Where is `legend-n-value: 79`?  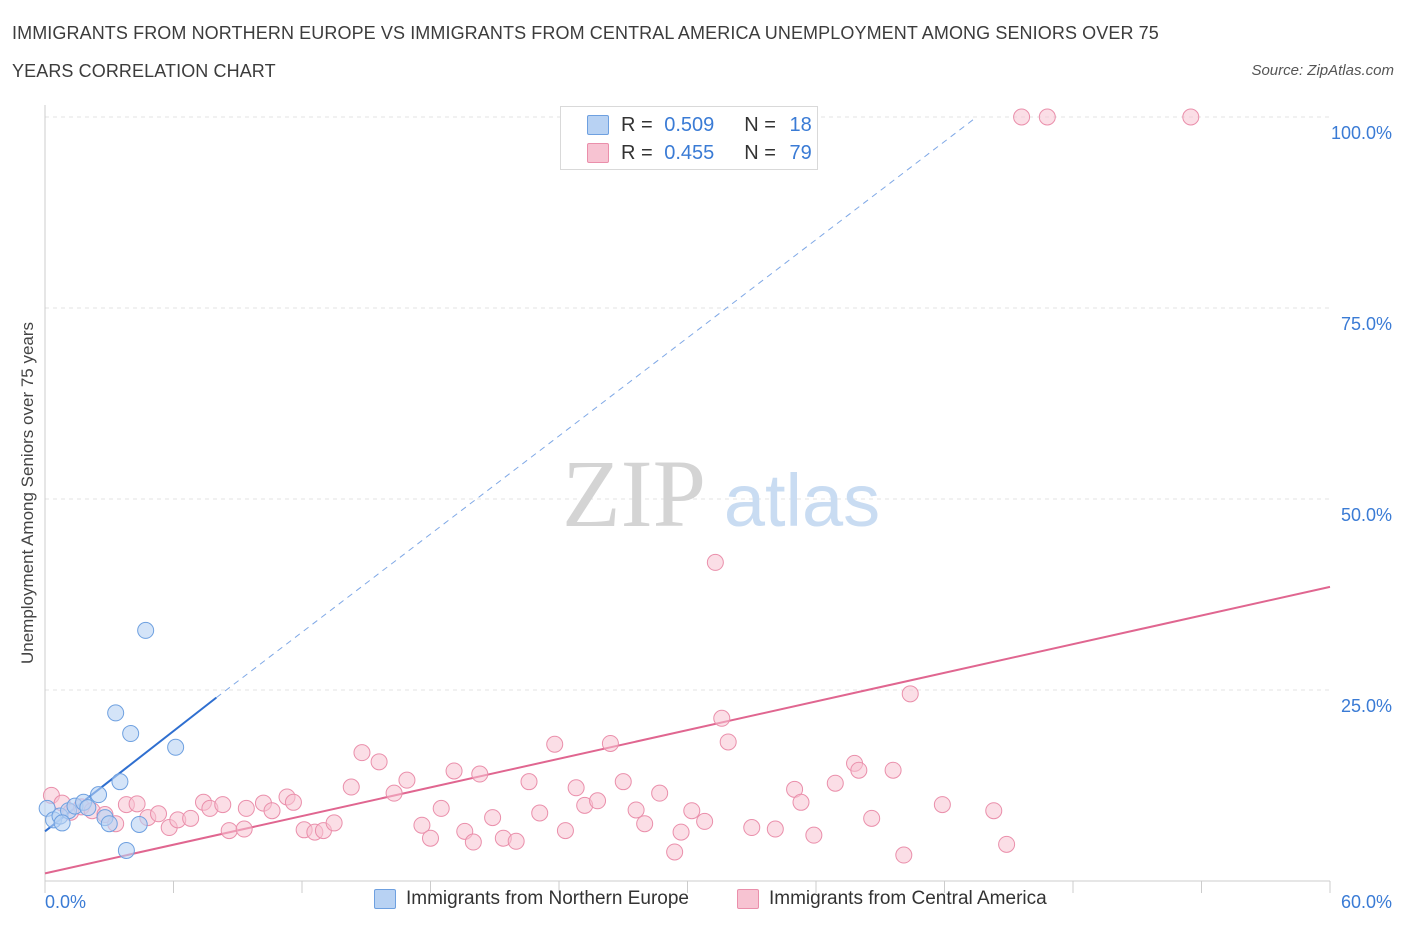
legend-n-value: 79 is located at coordinates (800, 152).